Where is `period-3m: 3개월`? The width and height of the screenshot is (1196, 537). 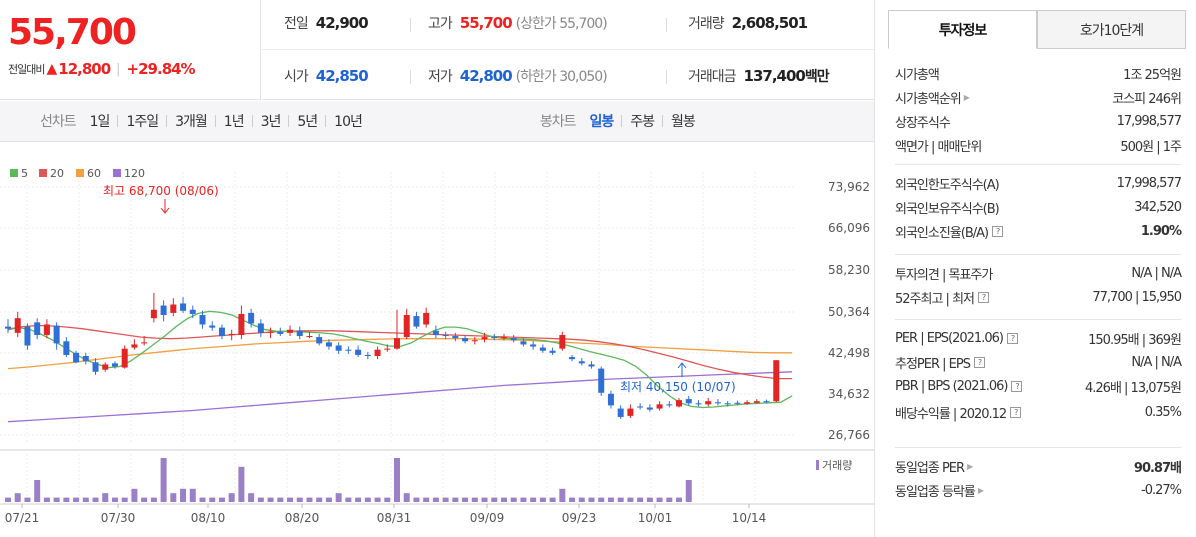
period-3m: 3개월 is located at coordinates (191, 122).